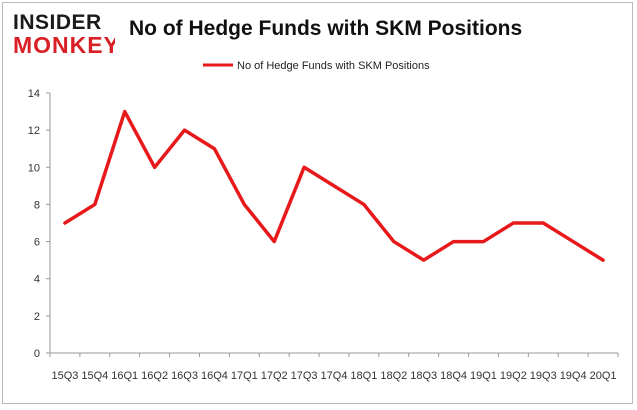 This screenshot has height=410, width=637. I want to click on legend: No of Hedge Funds with SKM Positions, so click(316, 66).